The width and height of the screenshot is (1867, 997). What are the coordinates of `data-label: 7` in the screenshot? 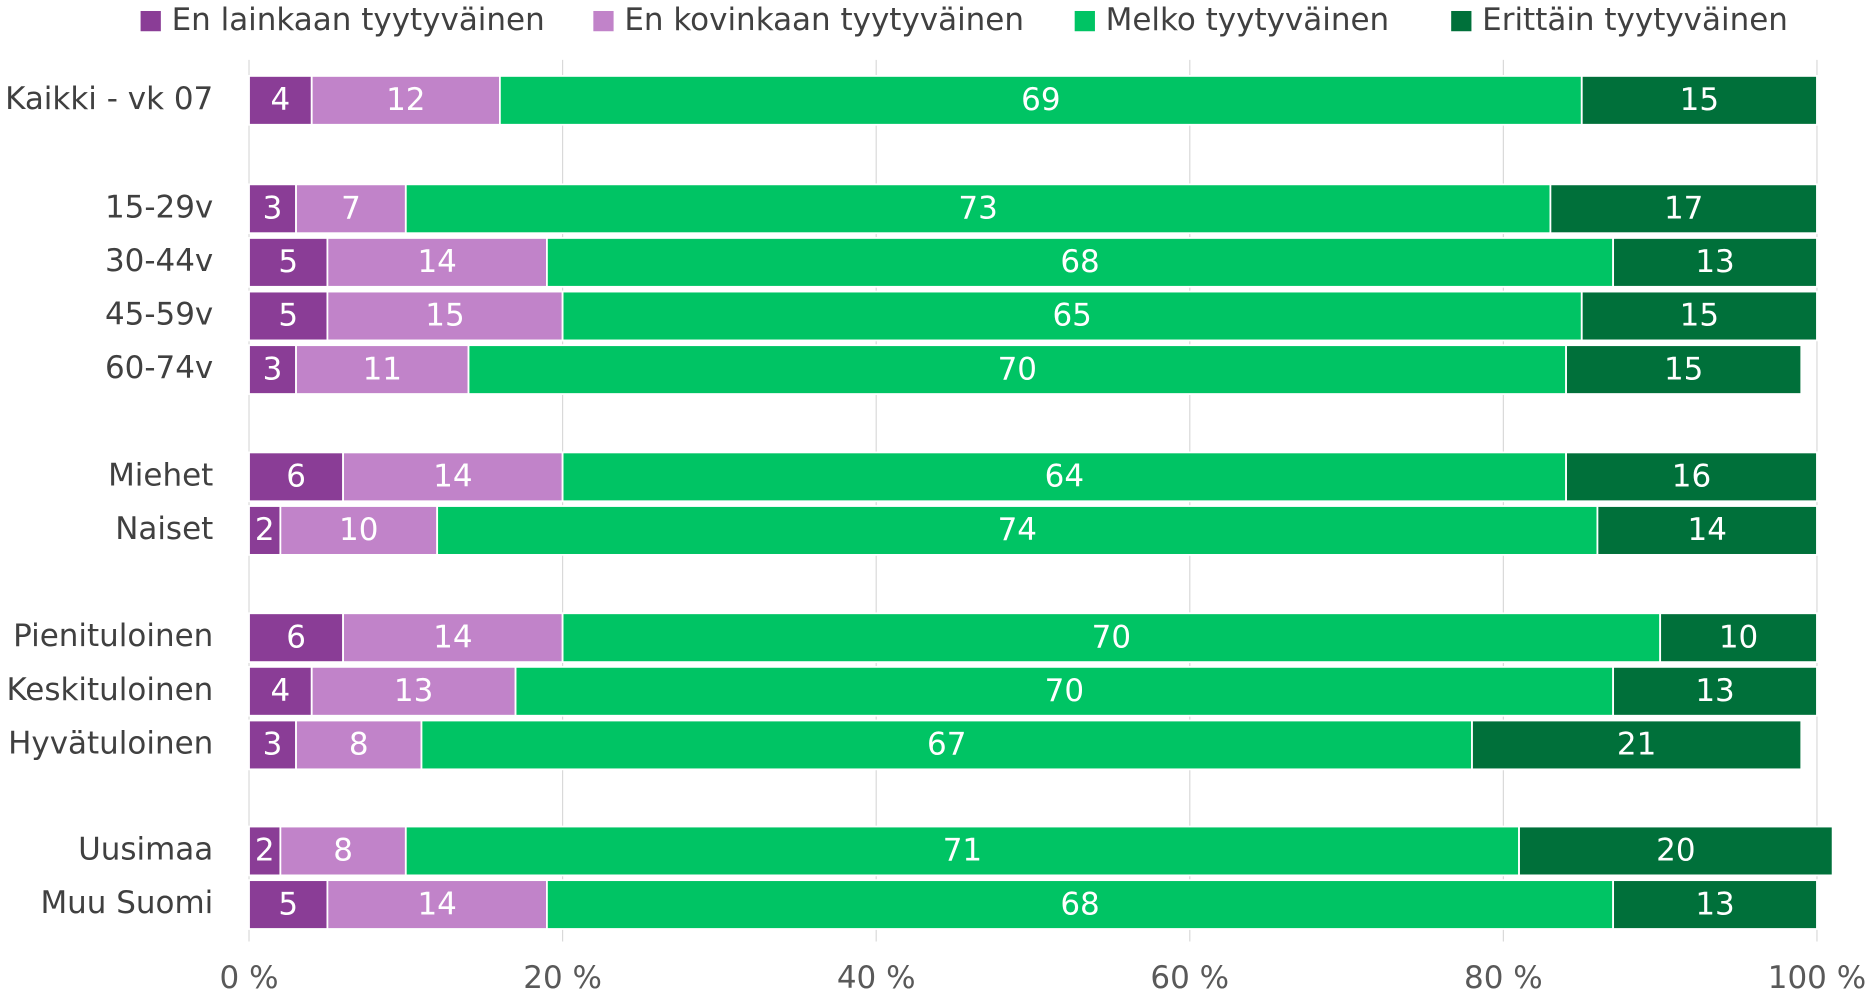 It's located at (351, 208).